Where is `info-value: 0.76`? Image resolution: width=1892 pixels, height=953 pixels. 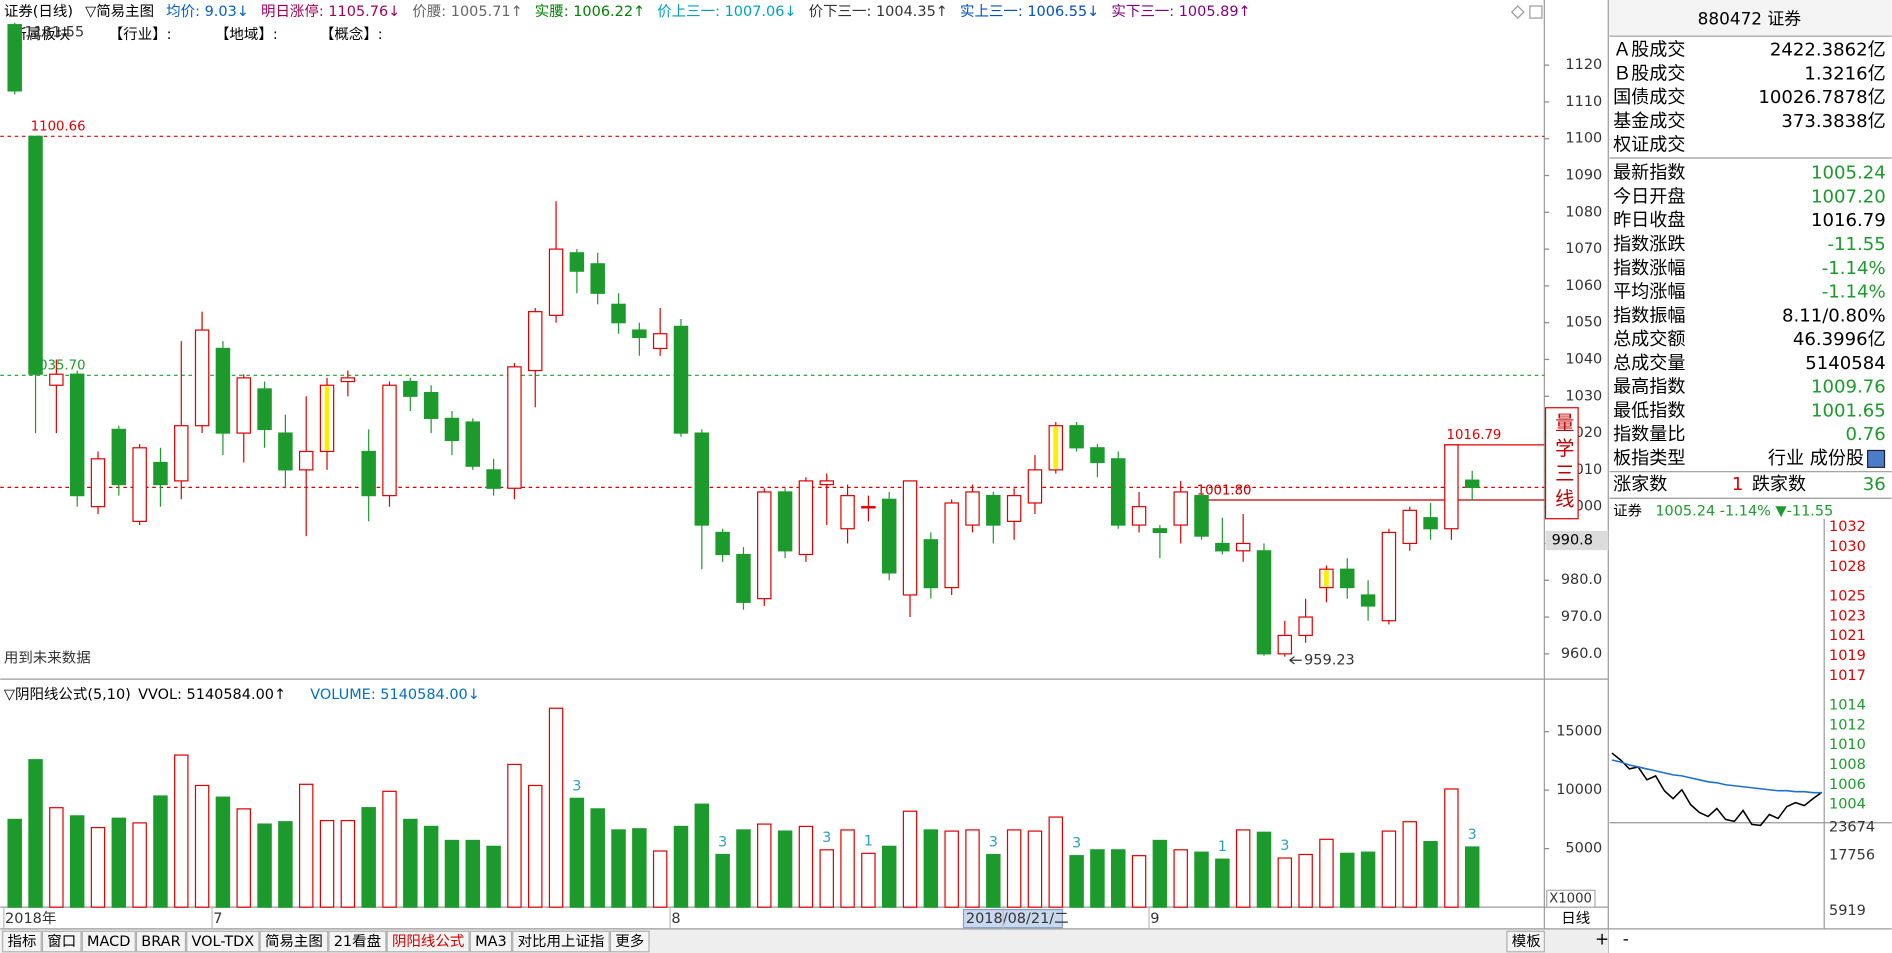
info-value: 0.76 is located at coordinates (1865, 434).